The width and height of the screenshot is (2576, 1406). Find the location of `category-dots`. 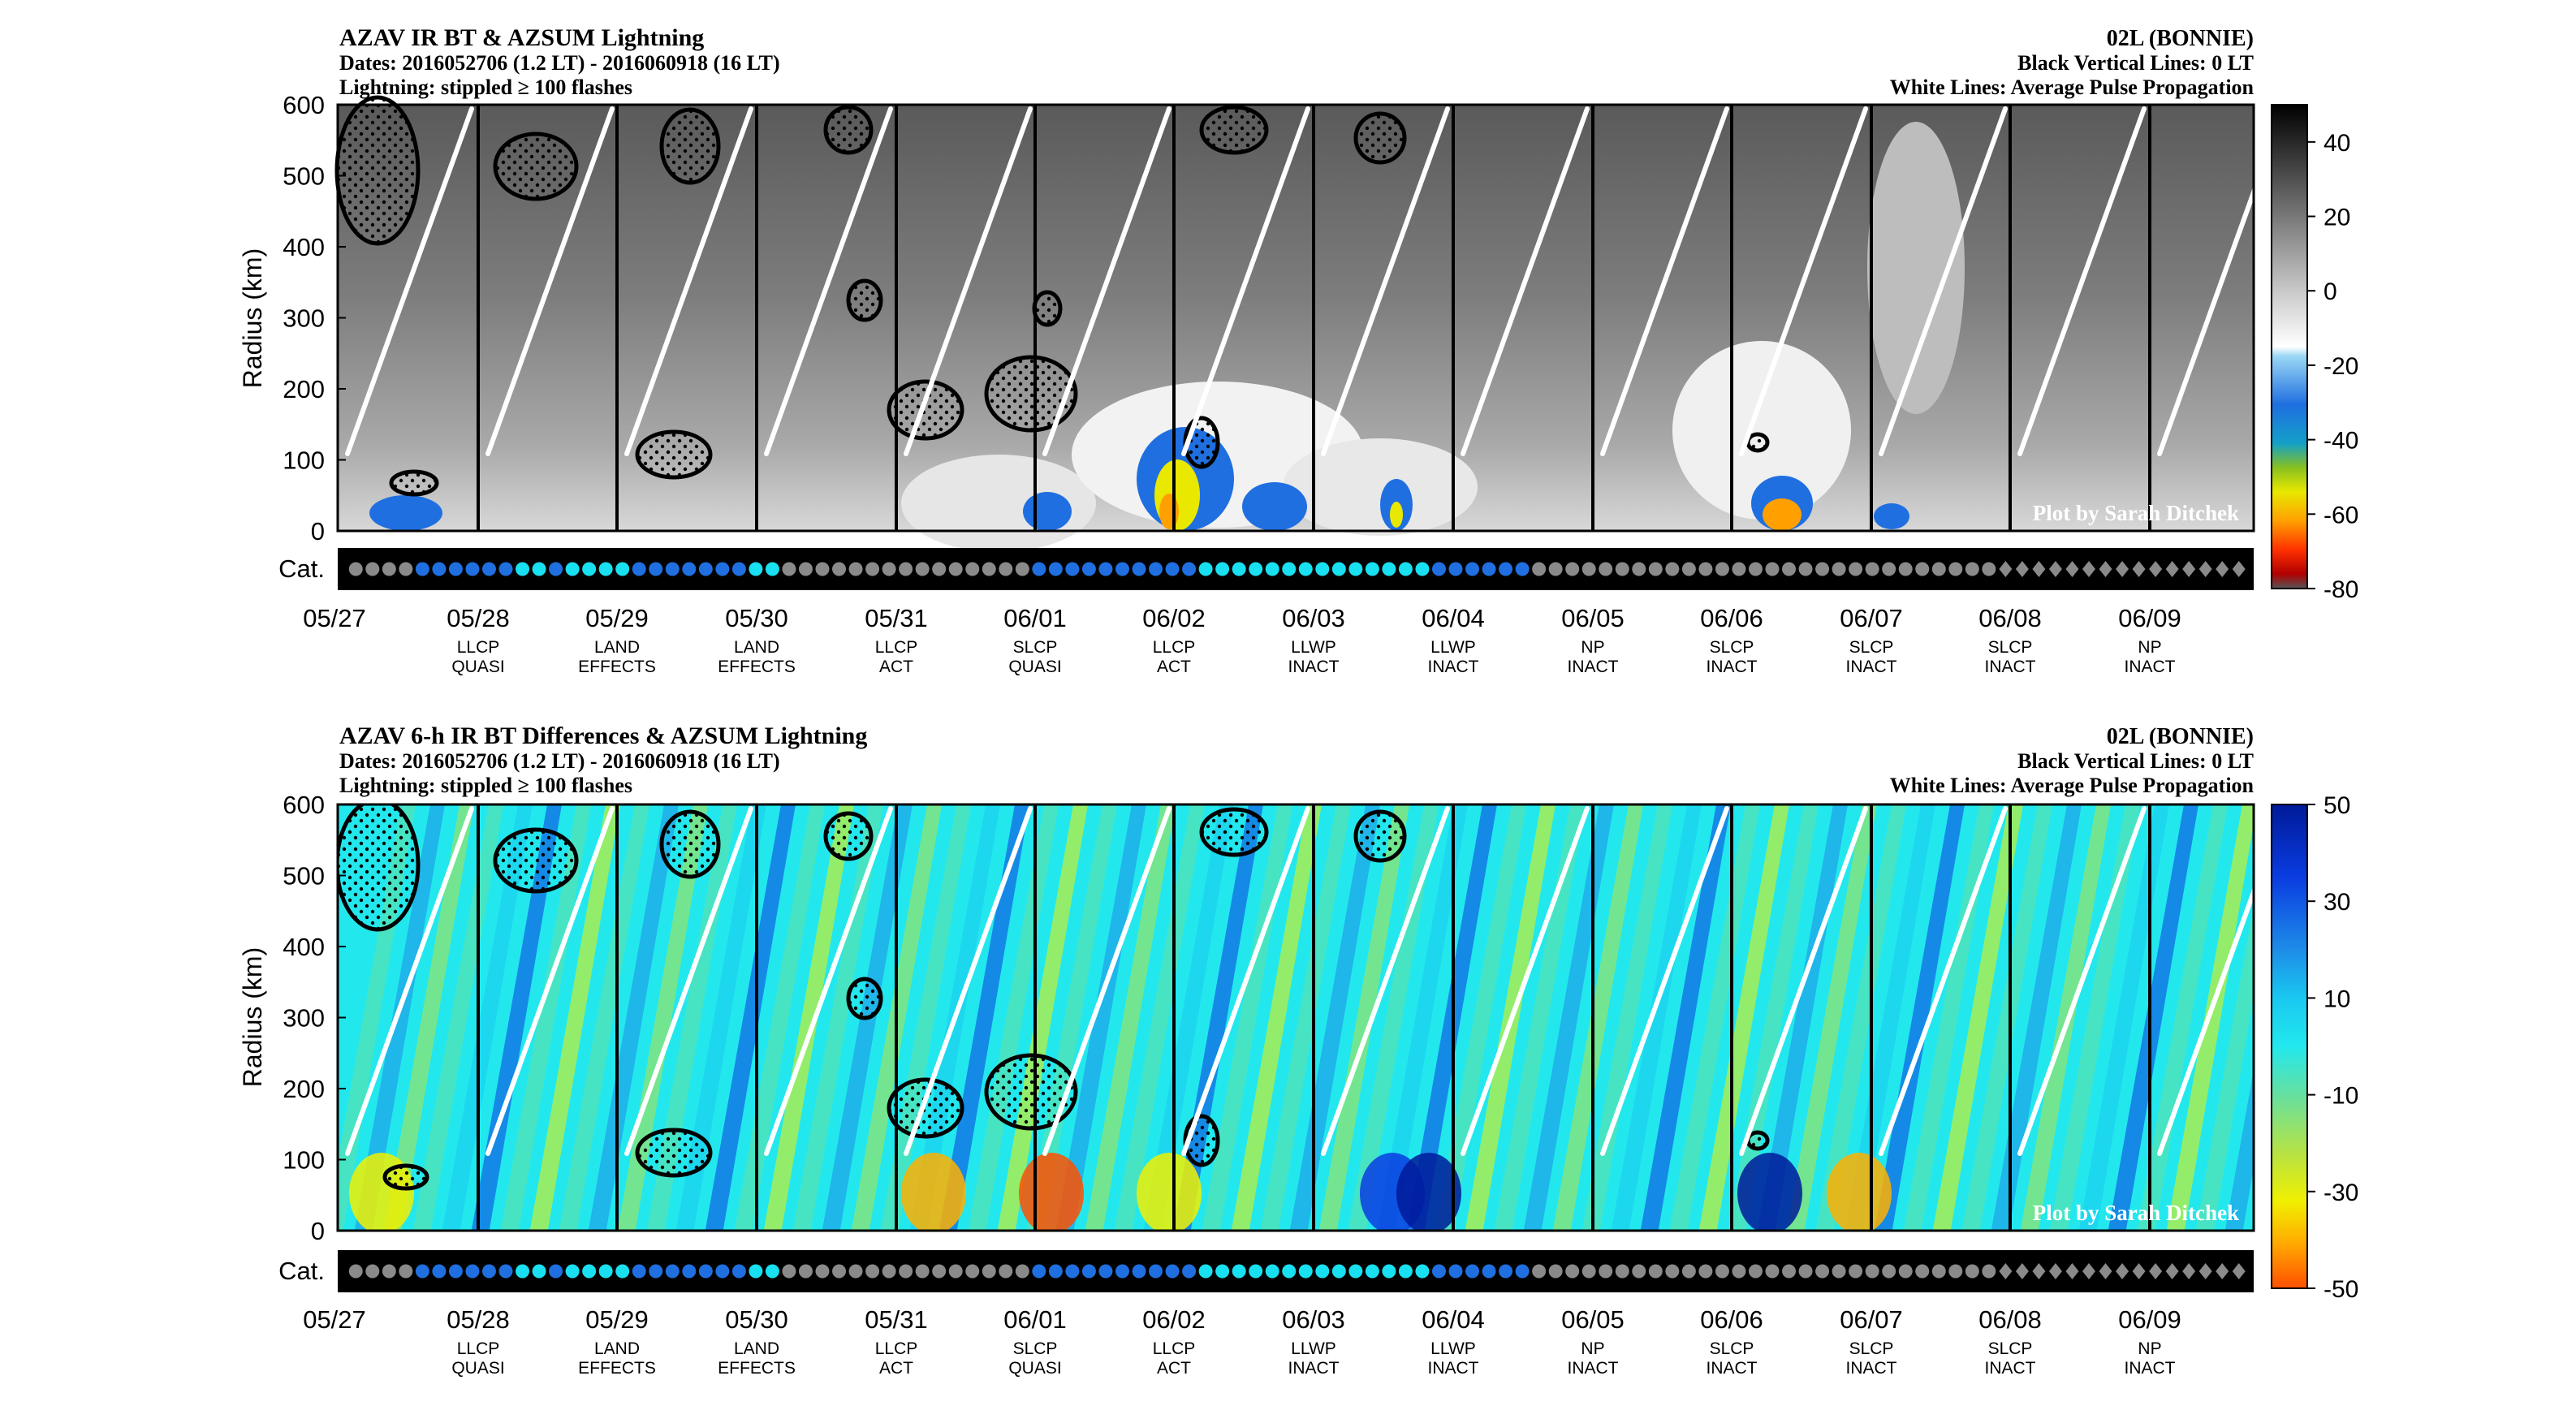

category-dots is located at coordinates (1297, 569).